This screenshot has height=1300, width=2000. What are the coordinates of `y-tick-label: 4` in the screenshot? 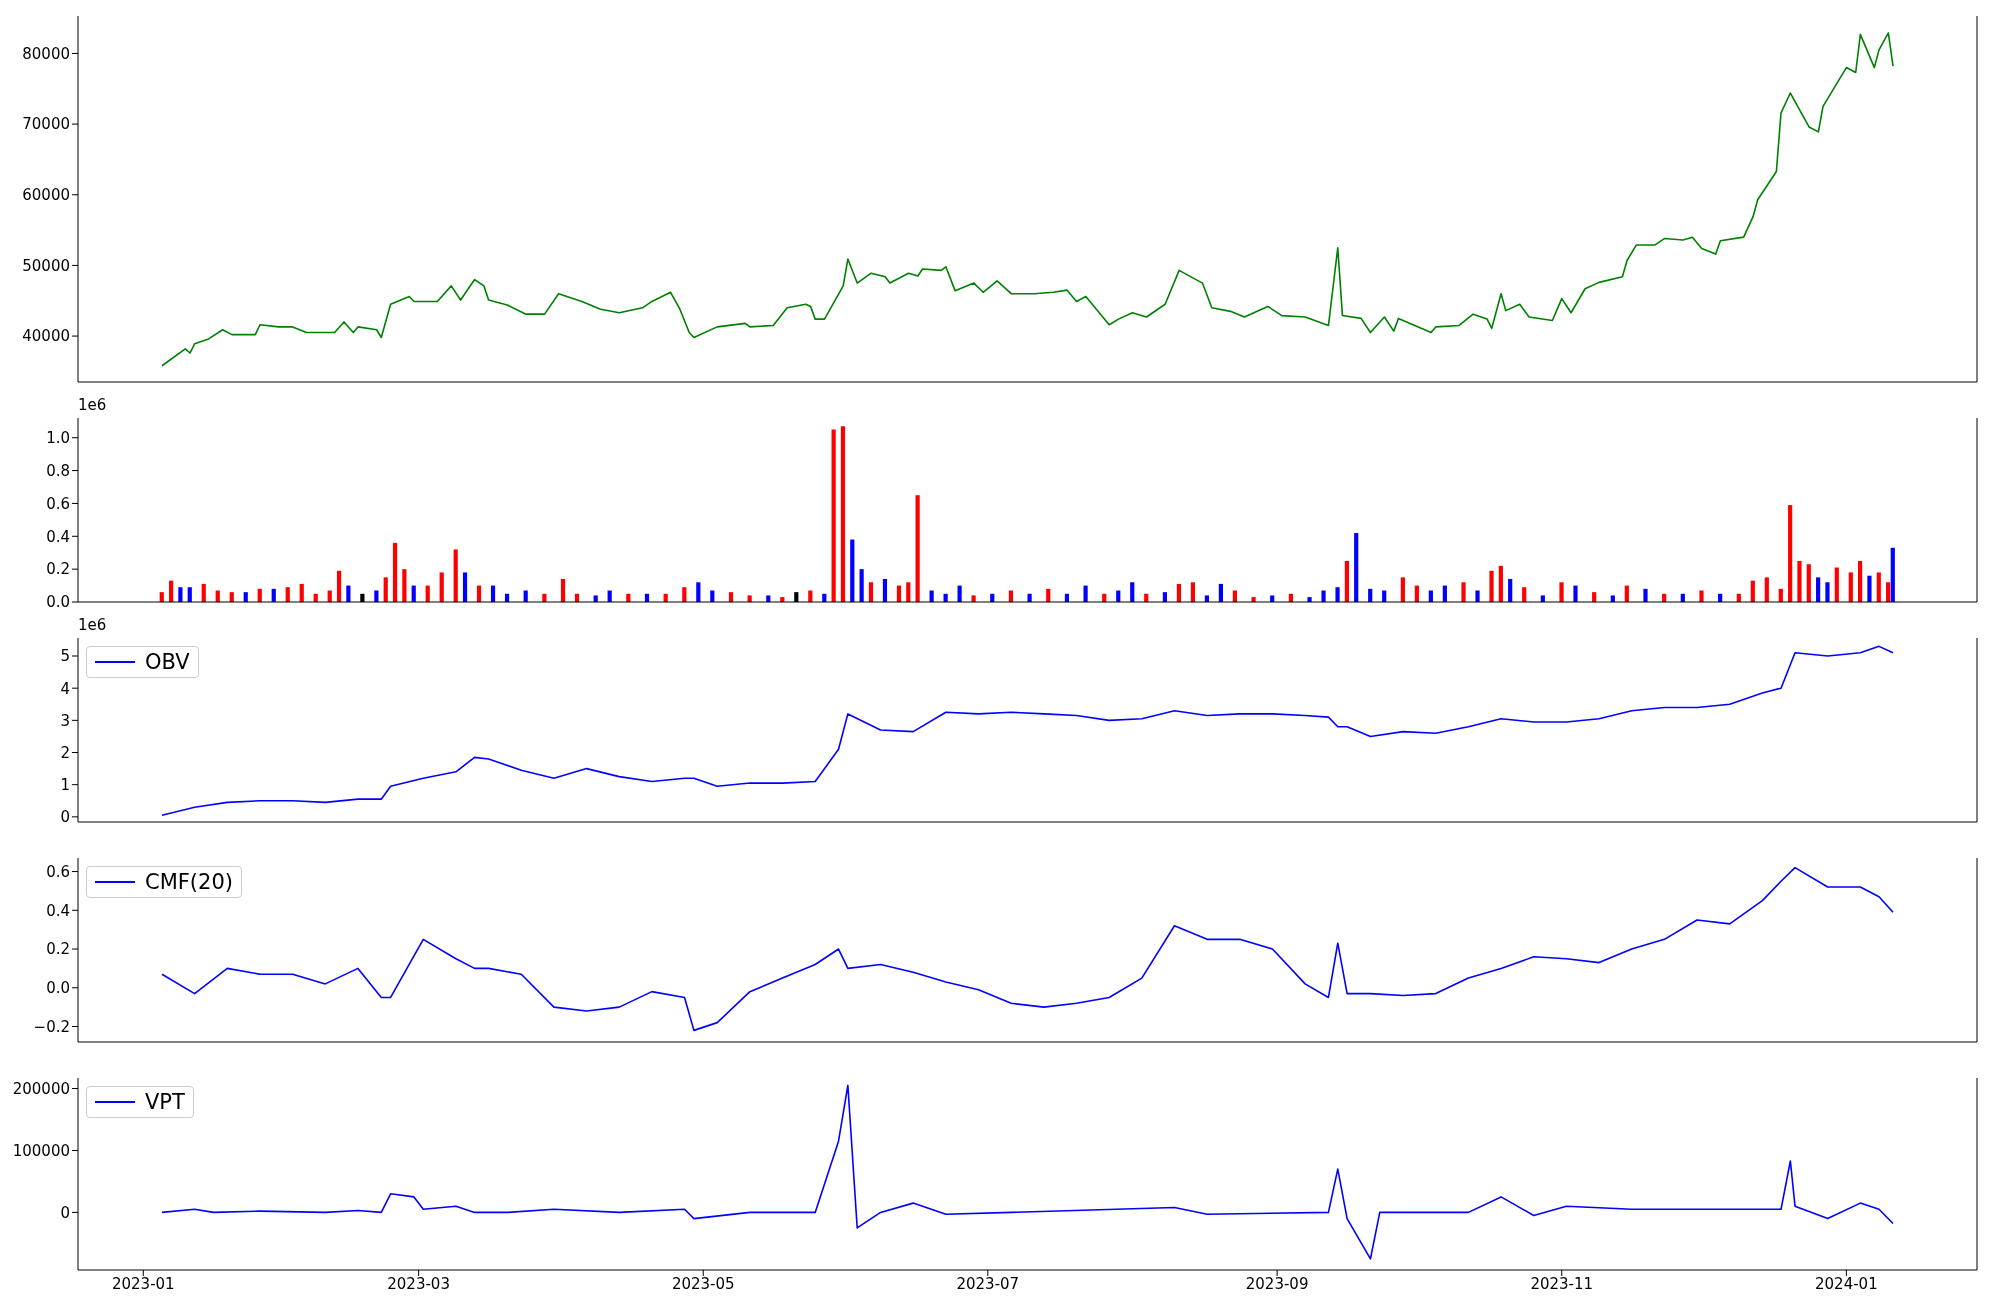 It's located at (65, 688).